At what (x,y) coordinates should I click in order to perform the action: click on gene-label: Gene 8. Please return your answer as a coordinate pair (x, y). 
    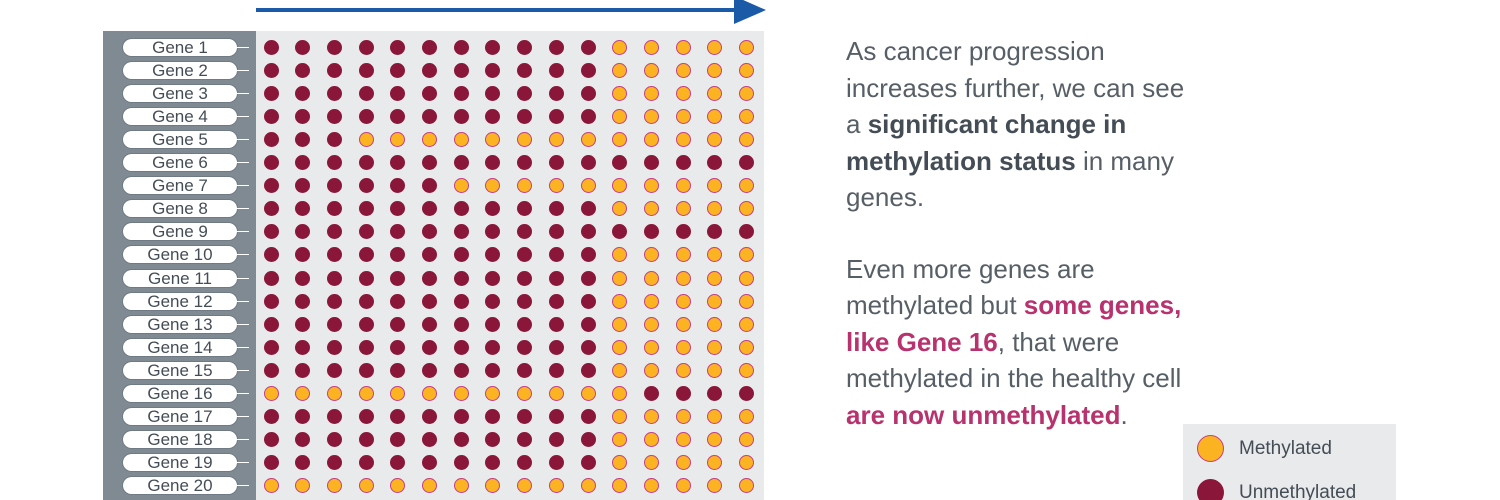
    Looking at the image, I should click on (185, 209).